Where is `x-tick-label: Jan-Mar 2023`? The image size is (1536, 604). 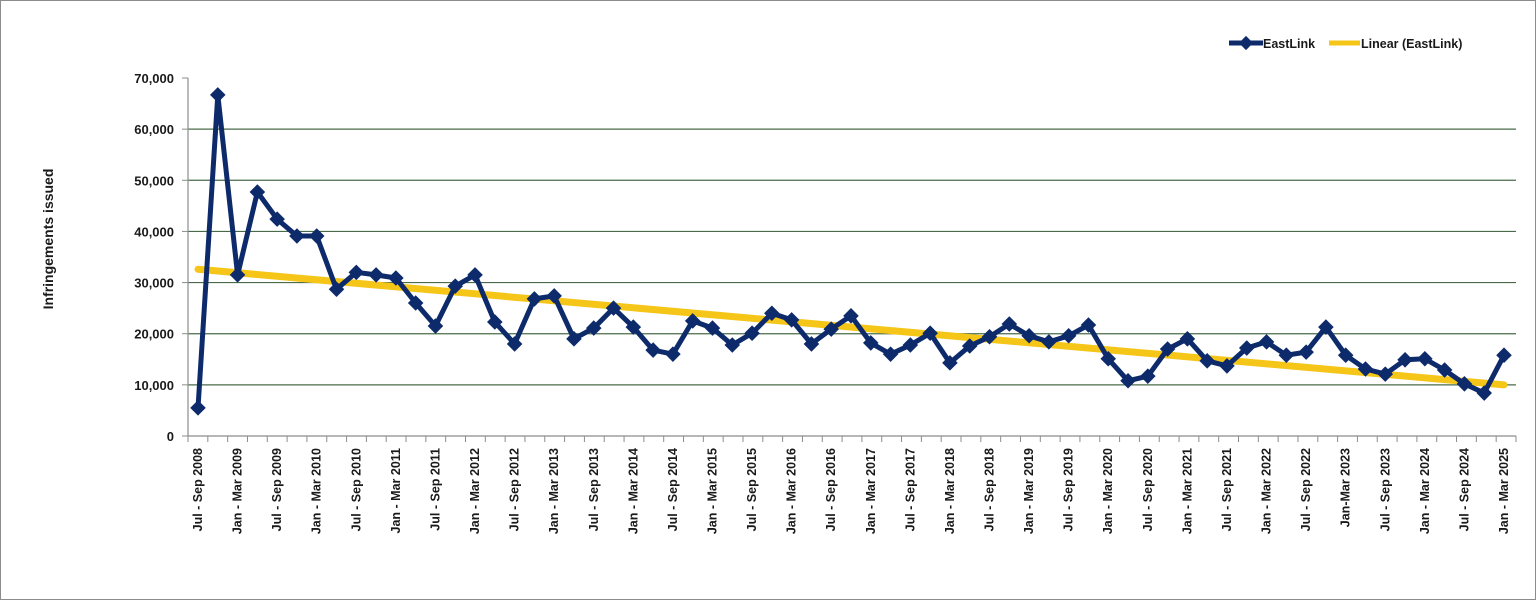
x-tick-label: Jan-Mar 2023 is located at coordinates (1346, 487).